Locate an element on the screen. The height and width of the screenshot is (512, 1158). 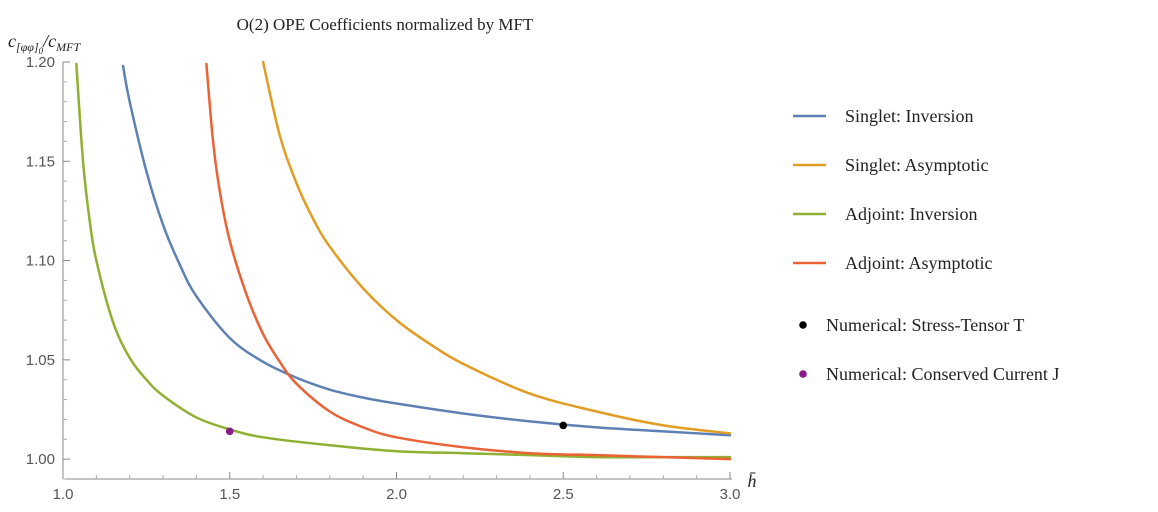
point-numerical-conserved-current-j is located at coordinates (230, 432).